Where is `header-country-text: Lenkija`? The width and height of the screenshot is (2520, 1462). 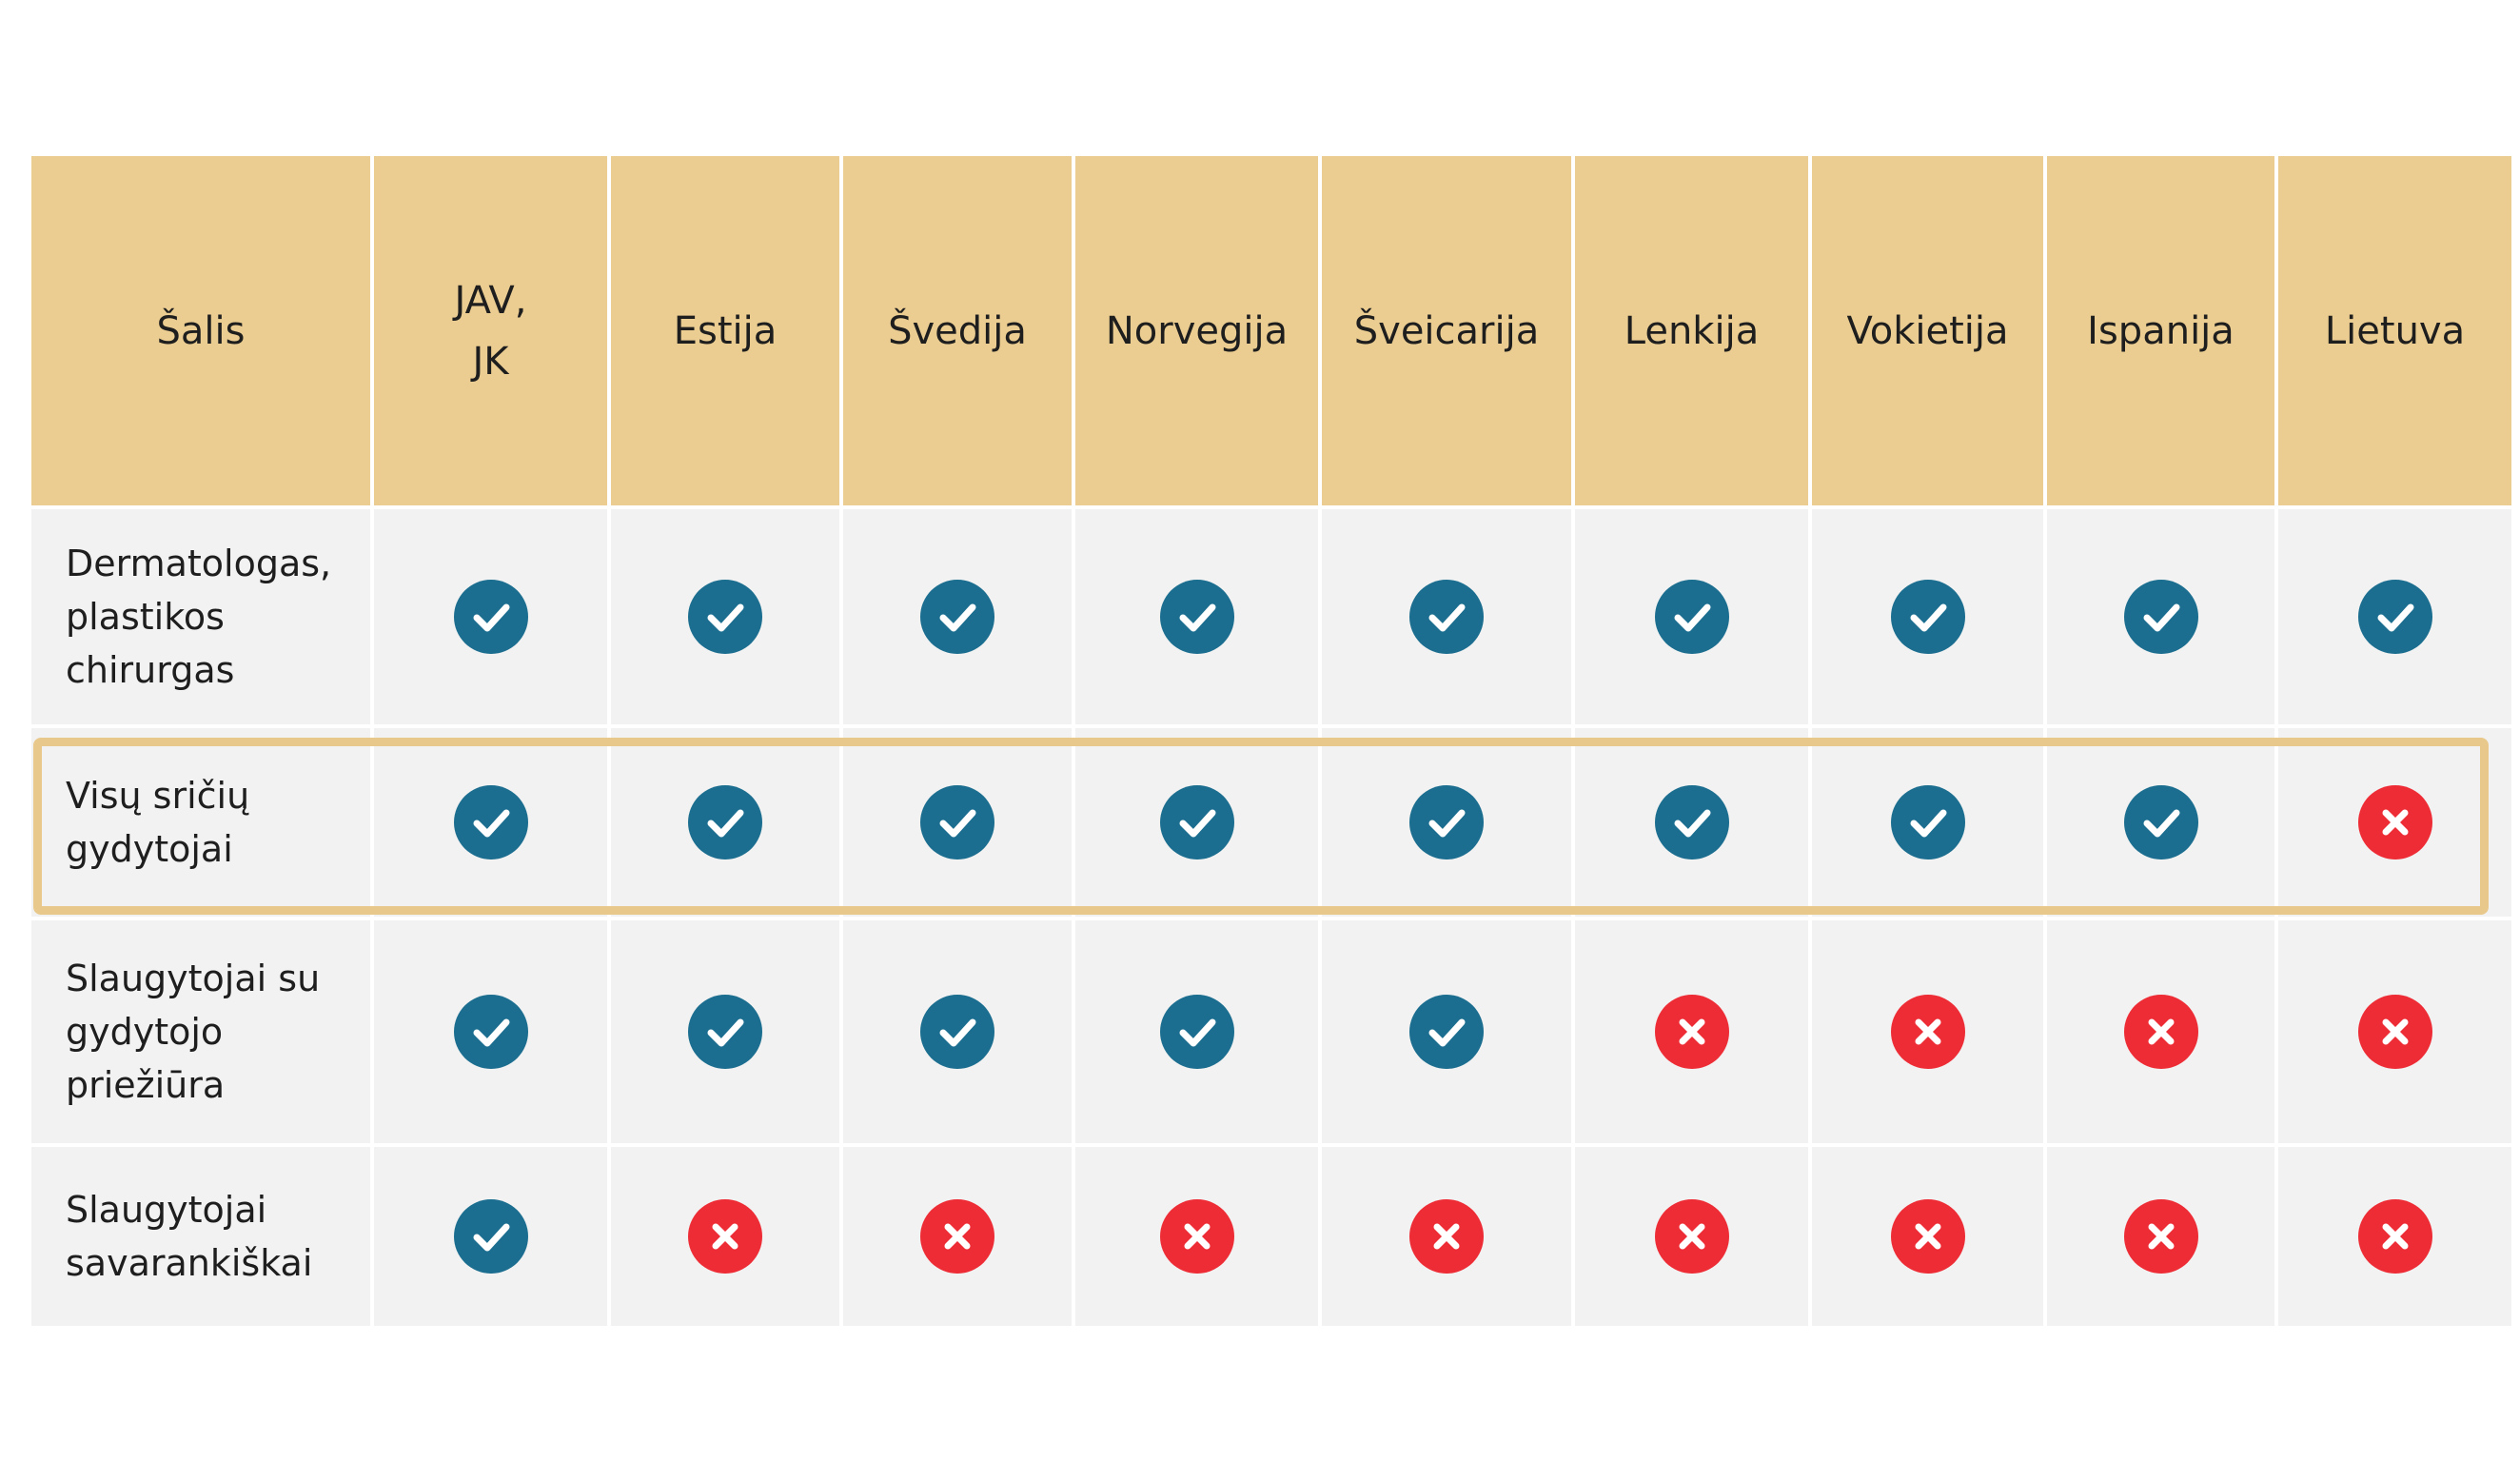 header-country-text: Lenkija is located at coordinates (1692, 330).